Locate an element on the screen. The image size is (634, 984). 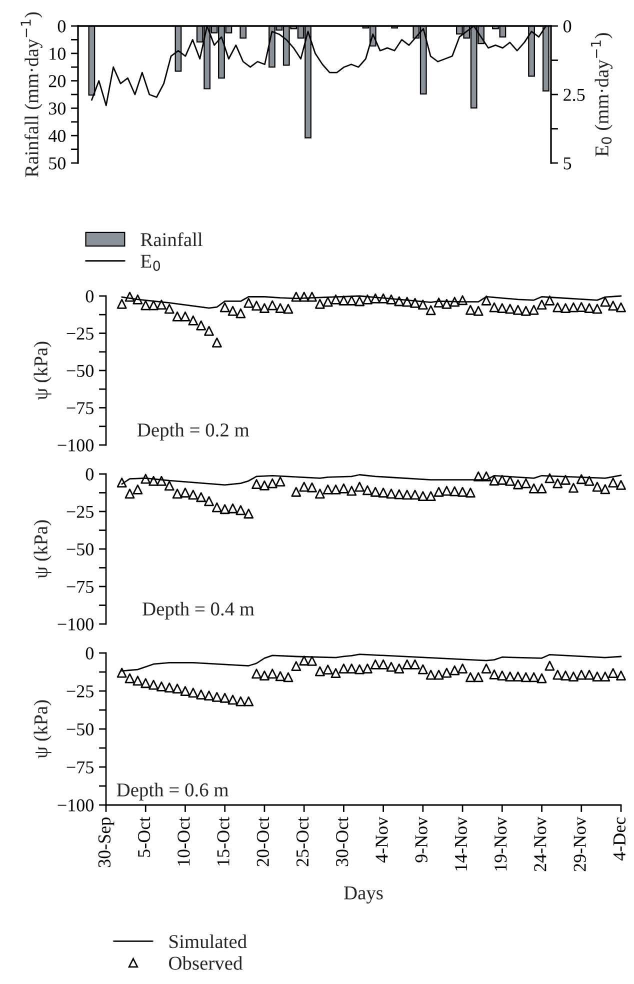
x-tick-label: 15-Oct is located at coordinates (223, 841).